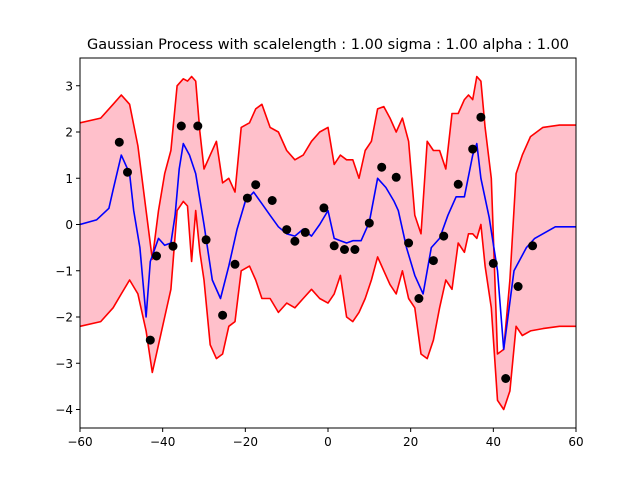  Describe the element at coordinates (69, 86) in the screenshot. I see `y-tick-label: 3` at that location.